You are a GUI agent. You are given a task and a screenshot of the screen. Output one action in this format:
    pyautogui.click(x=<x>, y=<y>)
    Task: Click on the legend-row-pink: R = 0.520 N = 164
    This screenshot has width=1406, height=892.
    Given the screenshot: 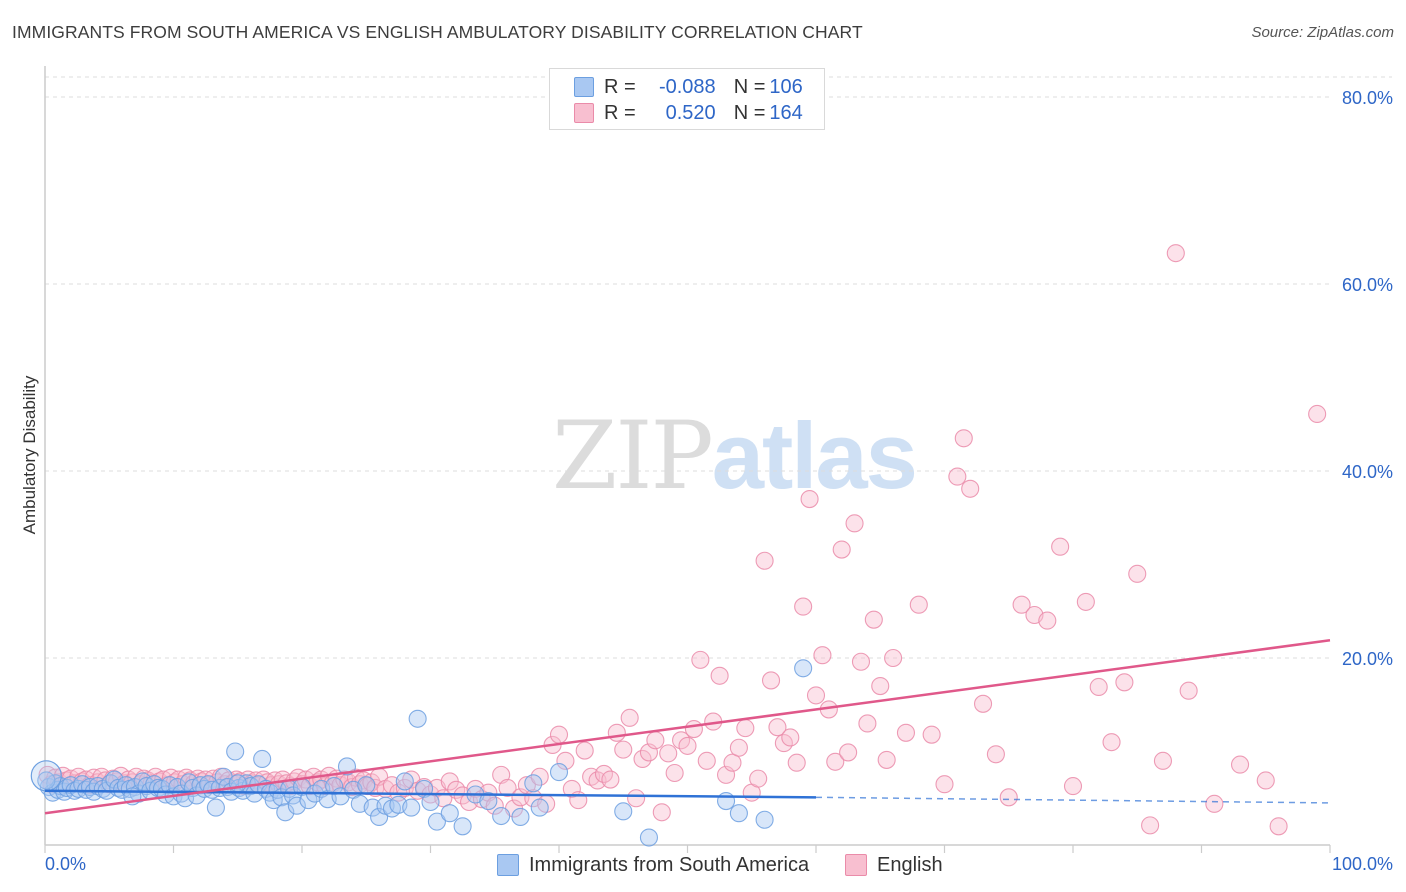 What is the action you would take?
    pyautogui.click(x=688, y=113)
    